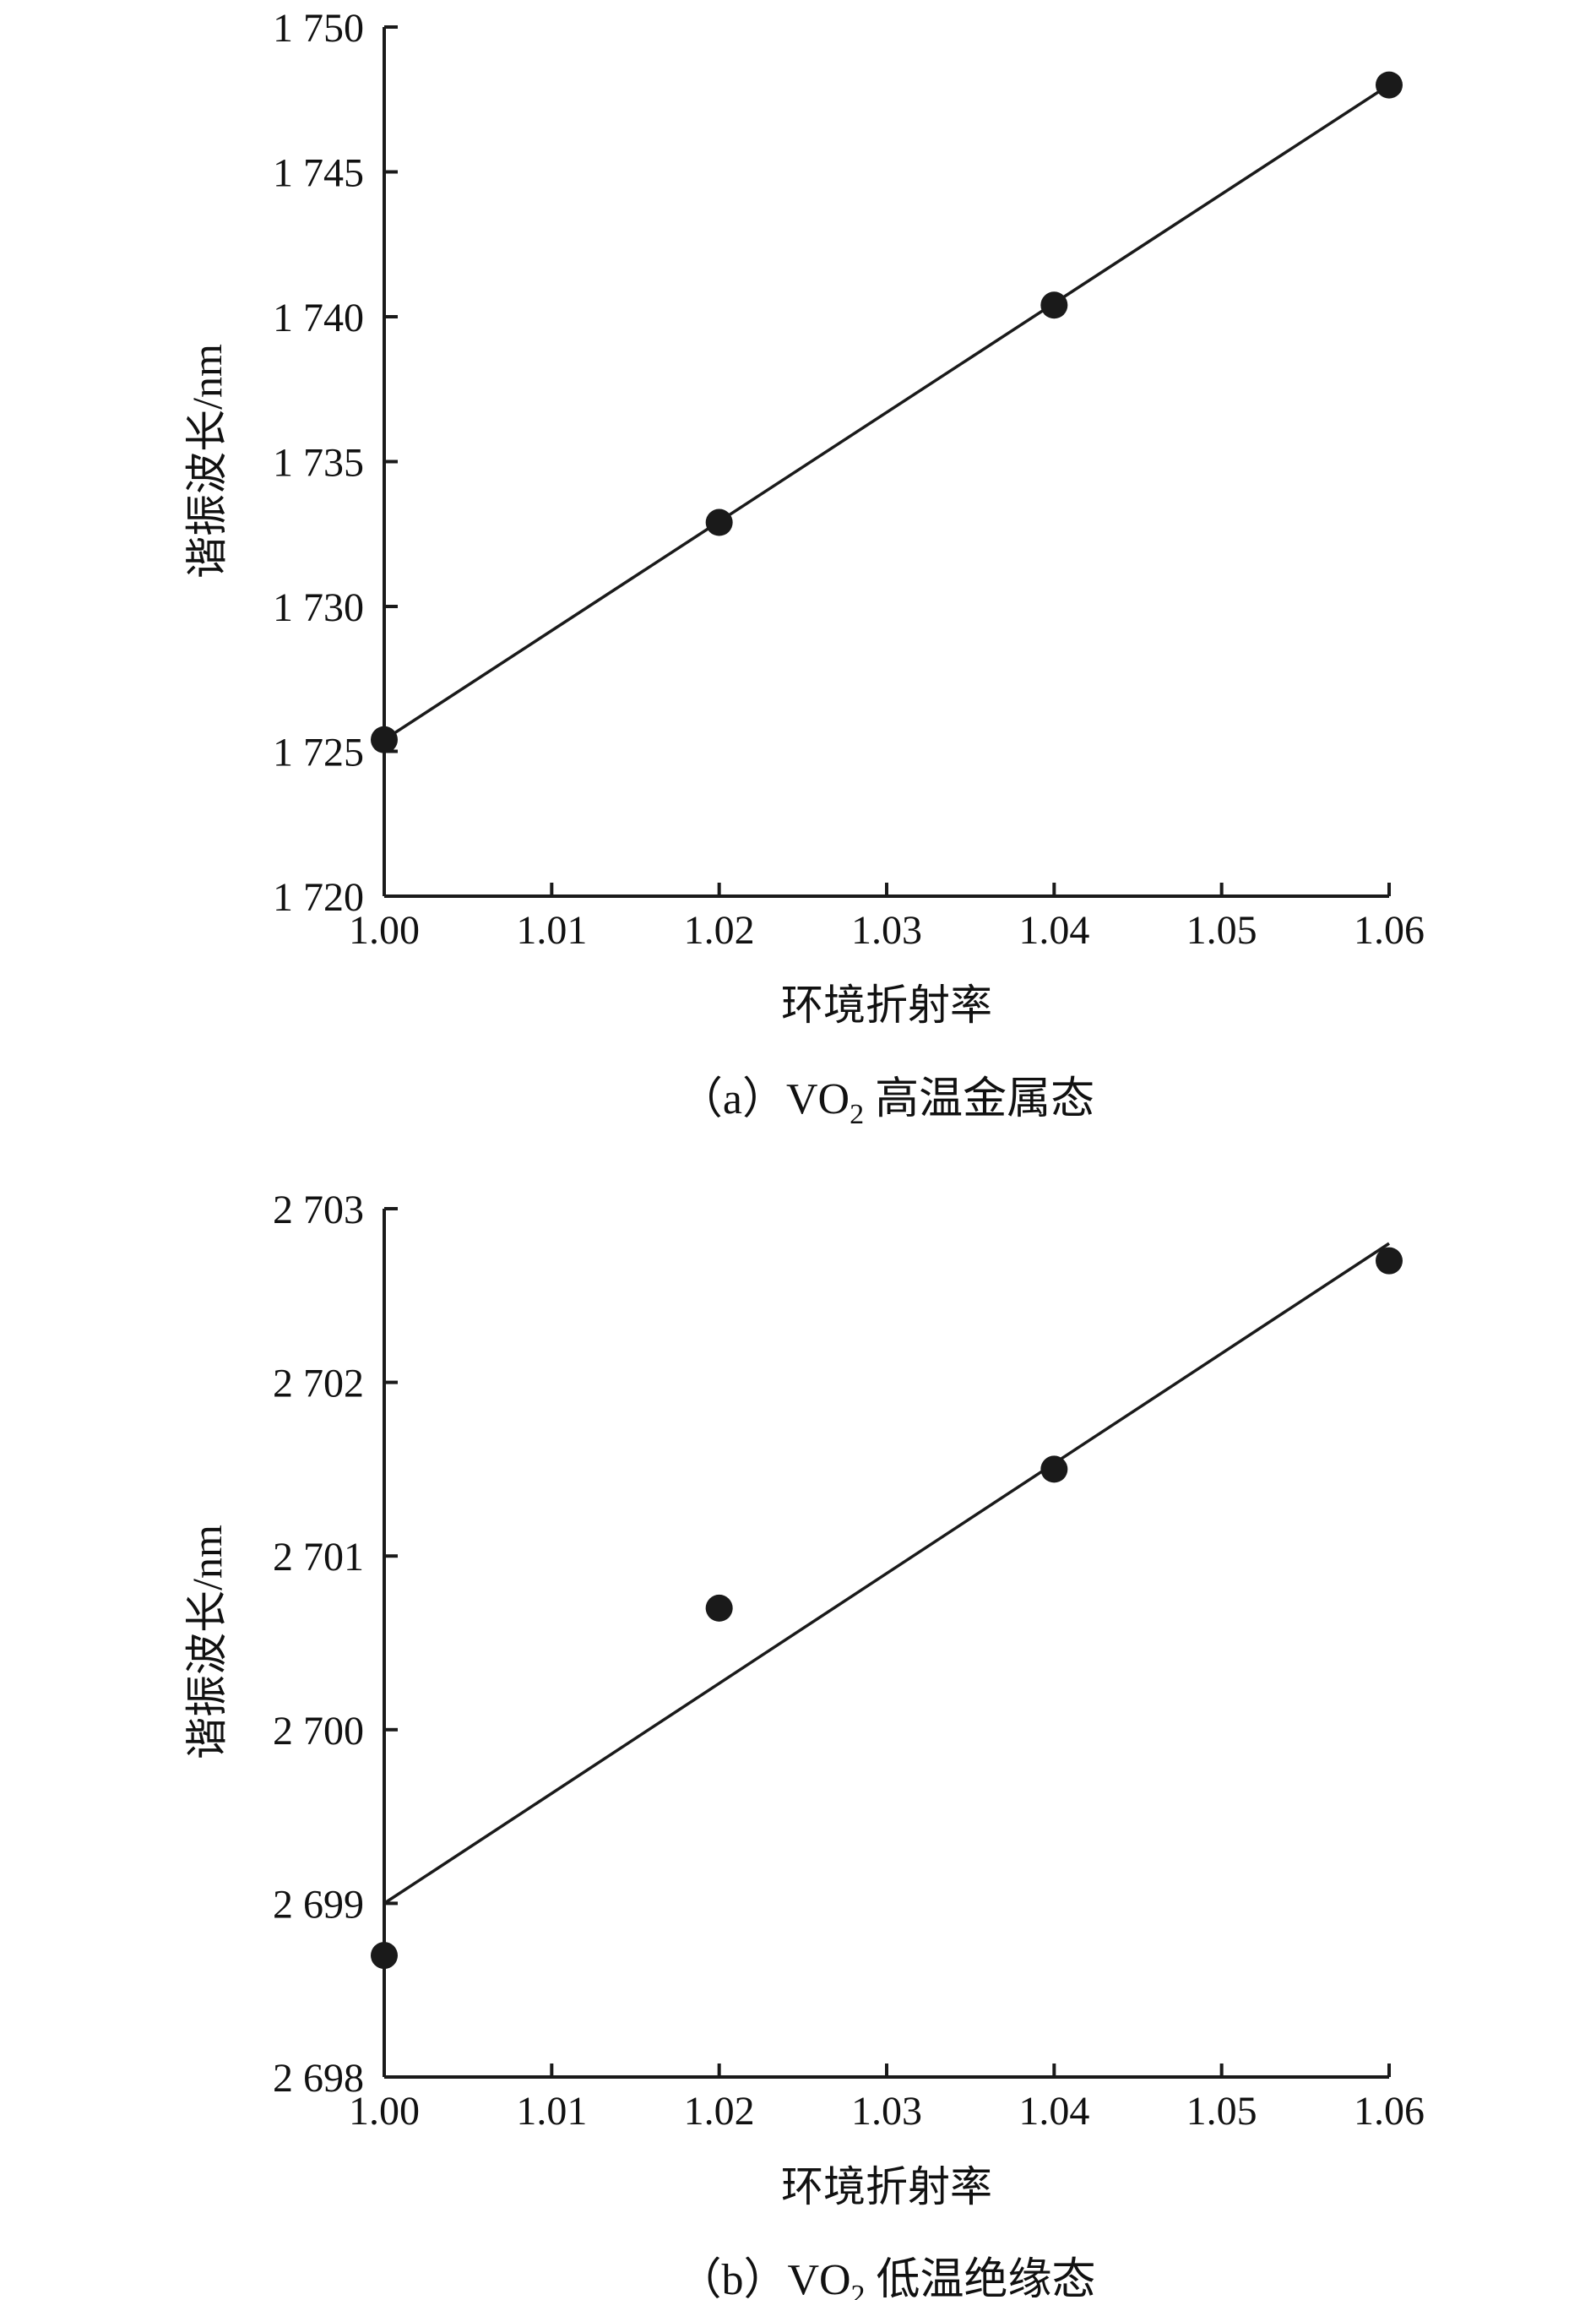 This screenshot has height=2300, width=1596. I want to click on chart-caption: （a）VO2 高温金属态, so click(886, 1102).